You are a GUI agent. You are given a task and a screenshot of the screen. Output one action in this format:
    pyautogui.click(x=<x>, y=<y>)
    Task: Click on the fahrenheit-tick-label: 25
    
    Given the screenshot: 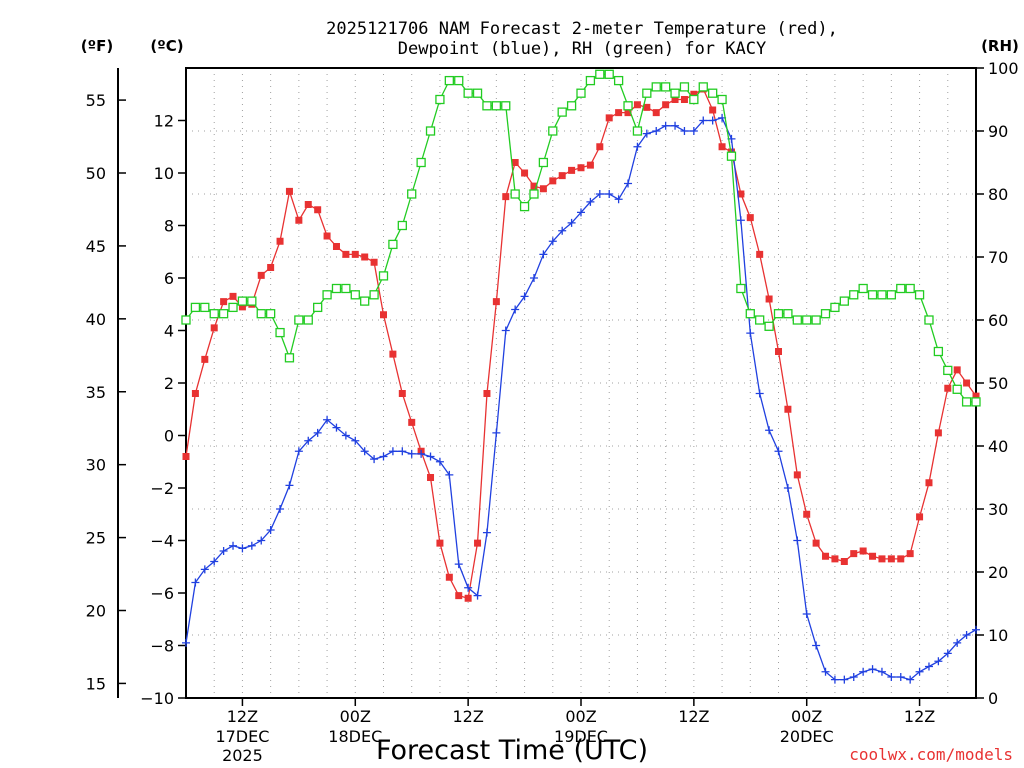 What is the action you would take?
    pyautogui.click(x=96, y=538)
    